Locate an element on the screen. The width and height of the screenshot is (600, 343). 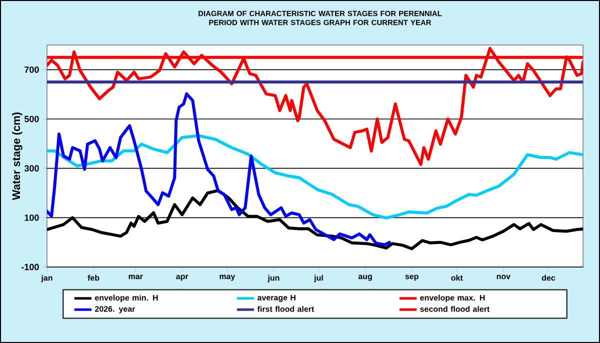
legend-label: second flood alert is located at coordinates (455, 309).